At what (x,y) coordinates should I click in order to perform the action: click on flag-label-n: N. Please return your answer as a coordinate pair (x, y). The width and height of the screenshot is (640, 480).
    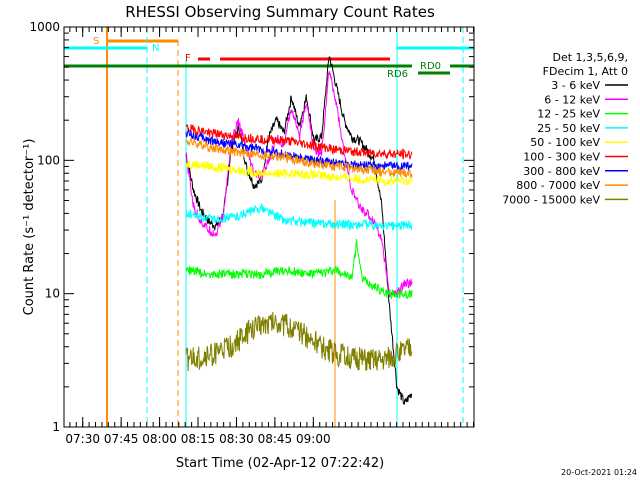
    Looking at the image, I should click on (155, 48).